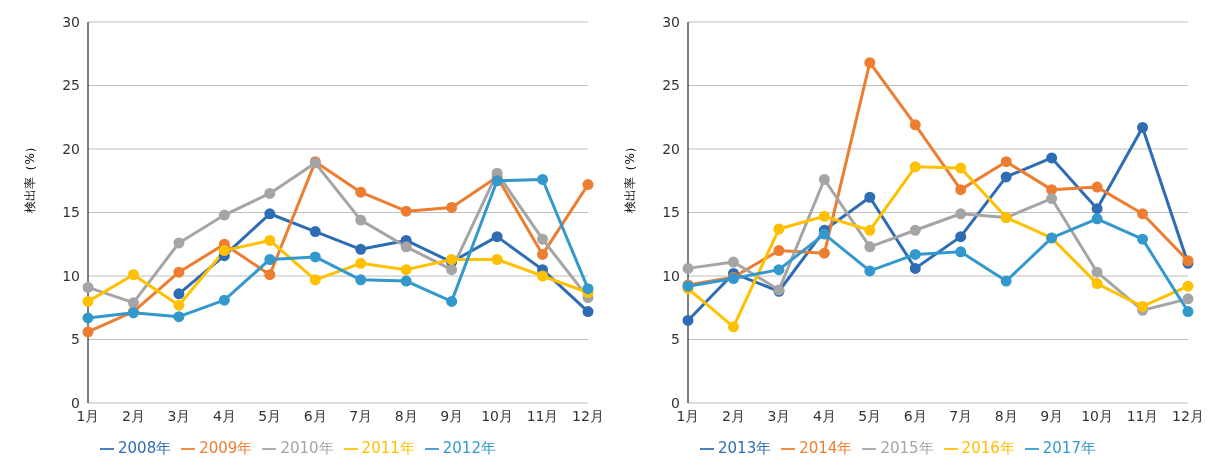 This screenshot has height=475, width=1218. Describe the element at coordinates (988, 448) in the screenshot. I see `legend-label: 2016年` at that location.